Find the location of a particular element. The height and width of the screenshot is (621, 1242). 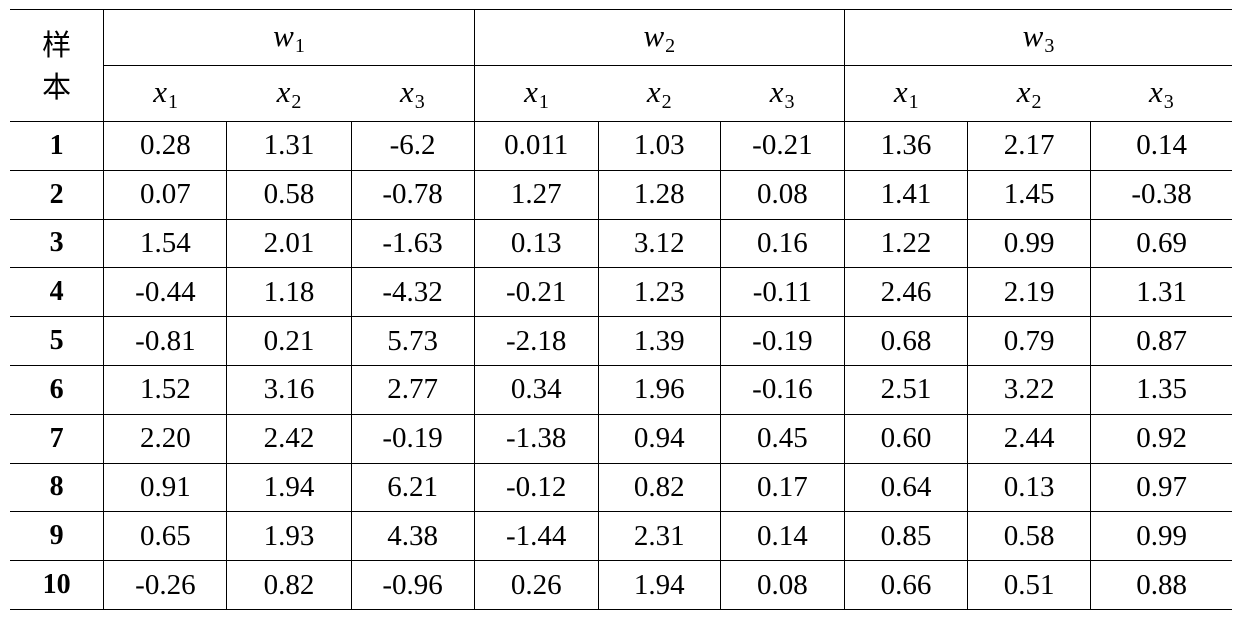

row-number: 1 is located at coordinates (57, 146).